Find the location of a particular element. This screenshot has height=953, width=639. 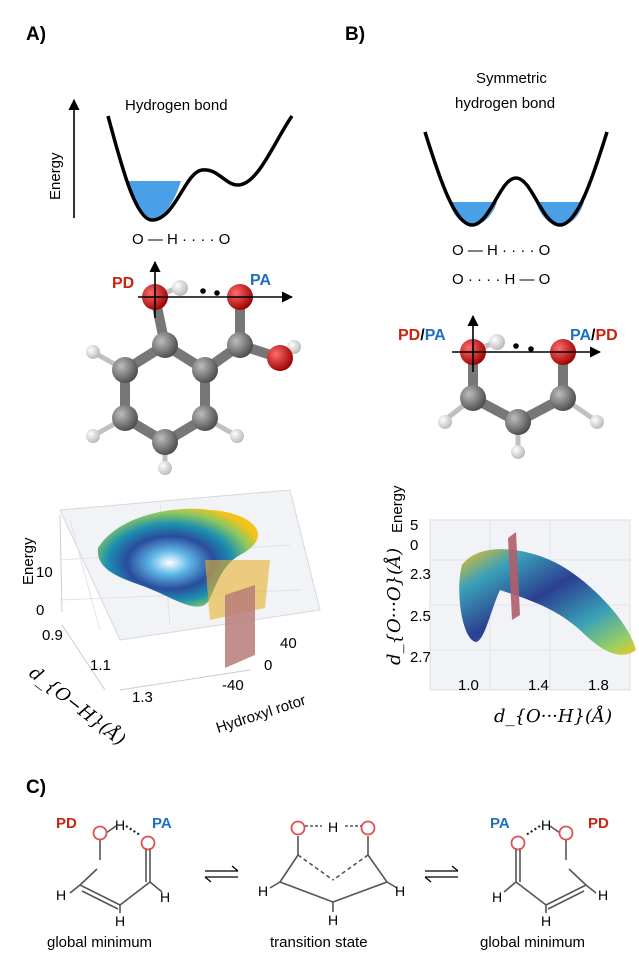

molecule-b-left-sep: / is located at coordinates (422, 335).